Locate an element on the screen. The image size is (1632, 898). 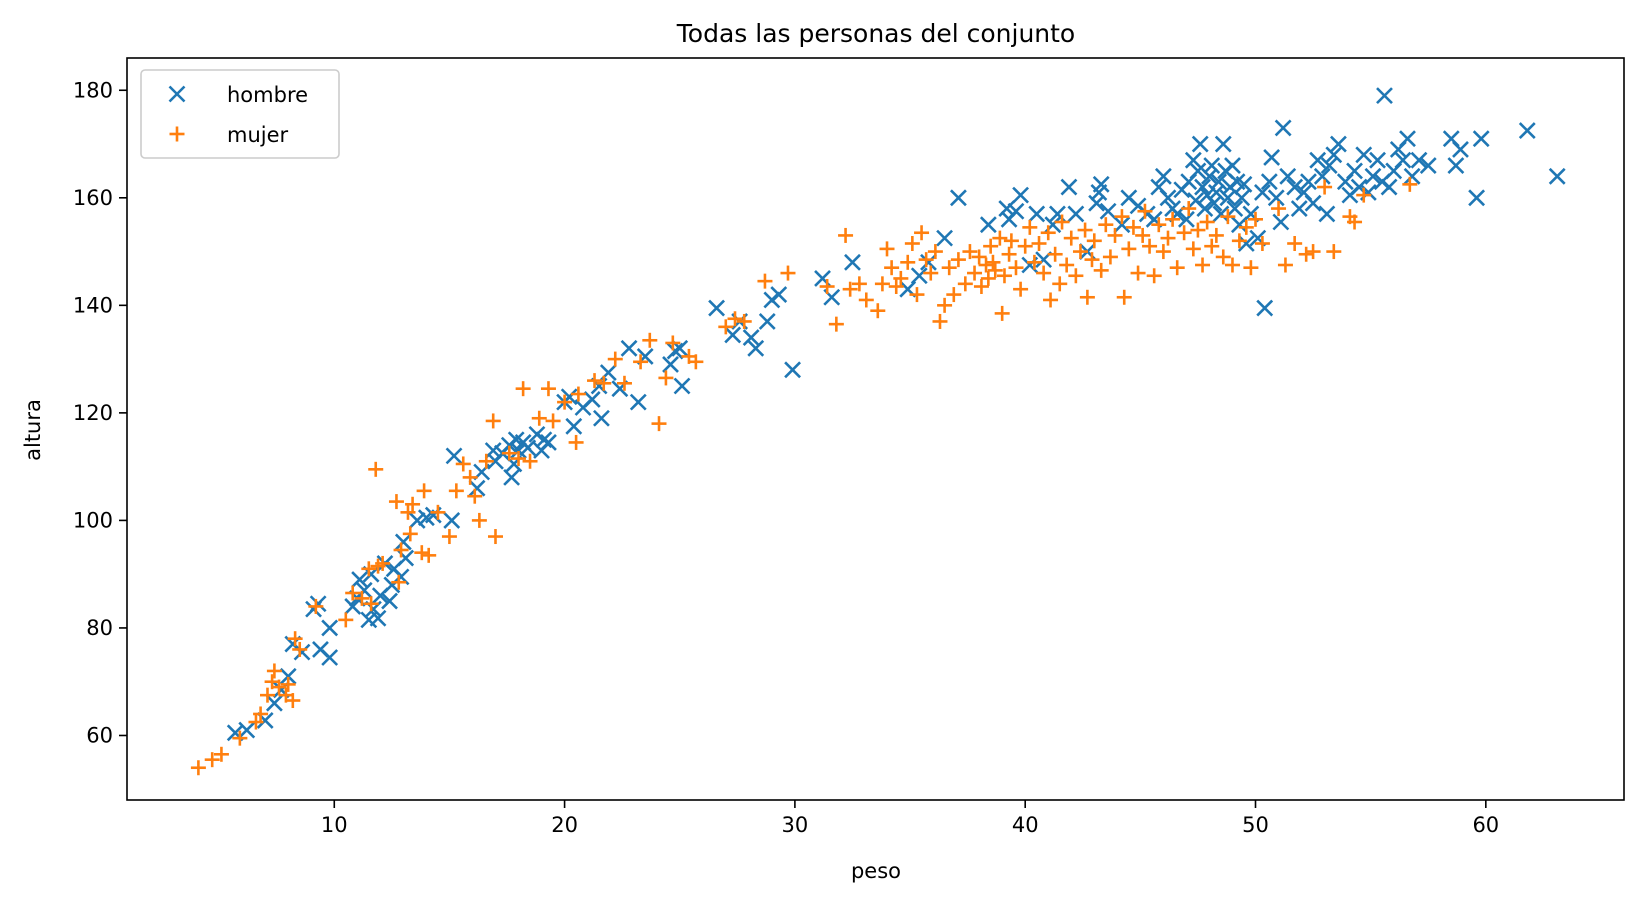
legend-marker-plus is located at coordinates (177, 134).